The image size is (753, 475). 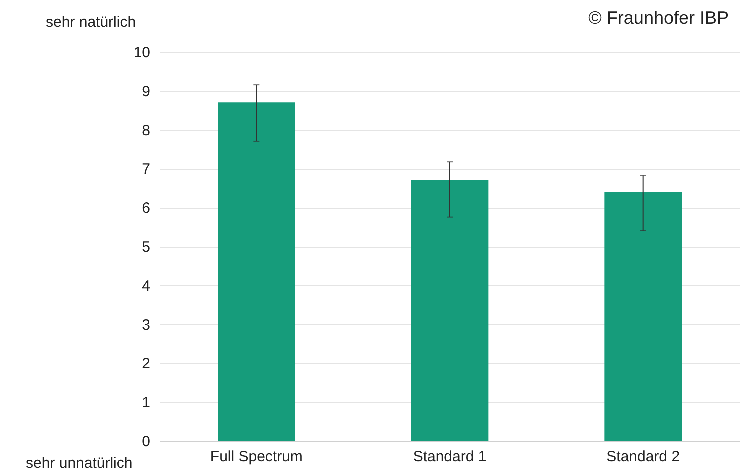 What do you see at coordinates (146, 247) in the screenshot?
I see `y-tick-label: 5` at bounding box center [146, 247].